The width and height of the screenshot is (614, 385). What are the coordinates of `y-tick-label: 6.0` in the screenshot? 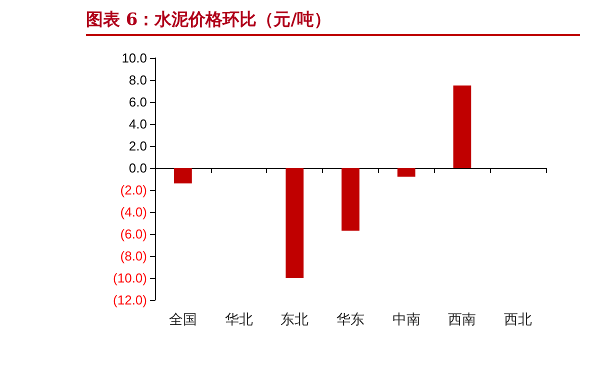 It's located at (137, 102).